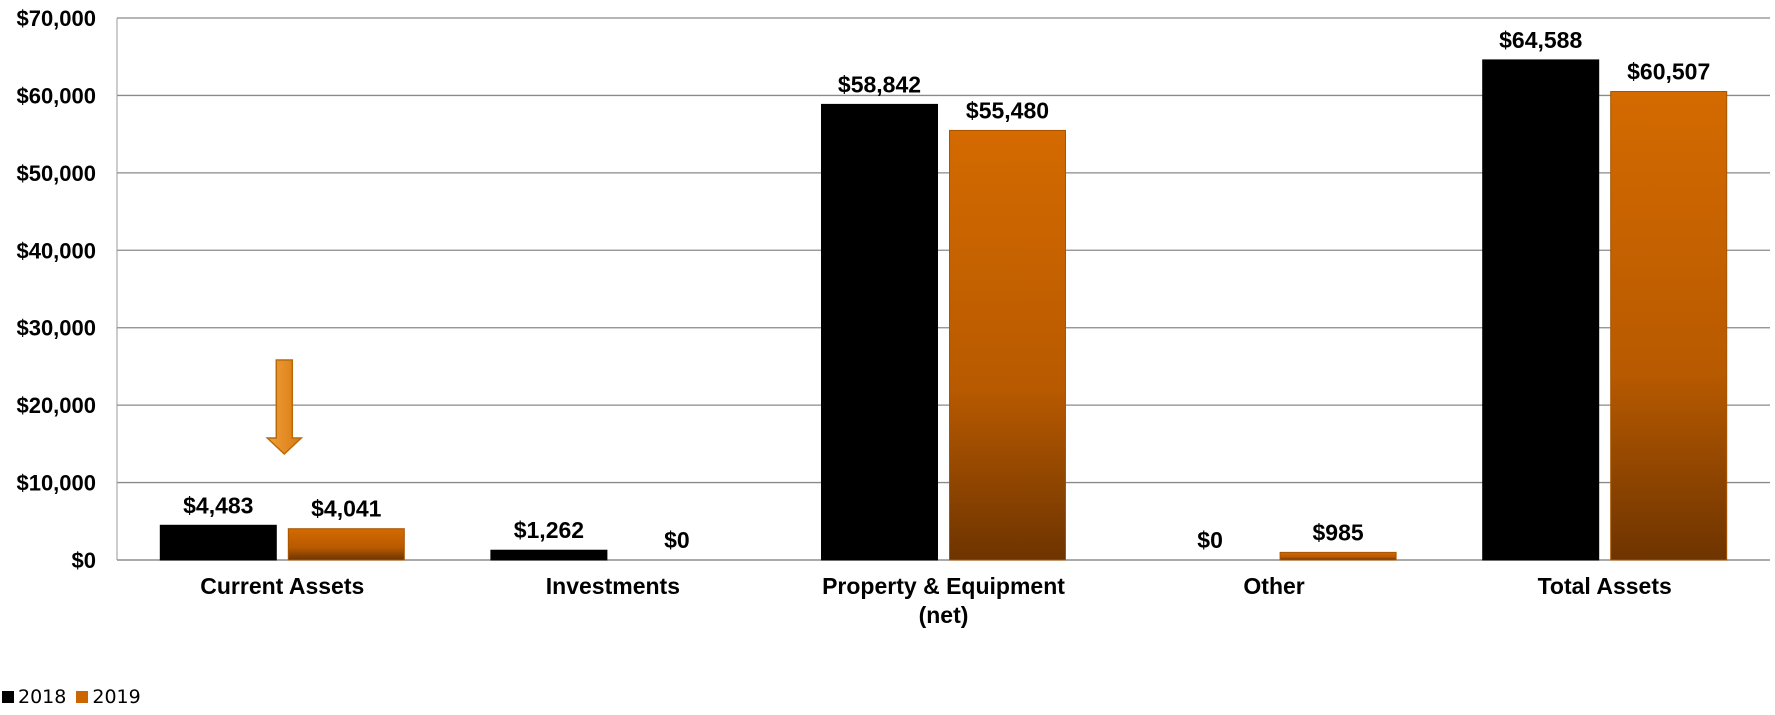  I want to click on x-category-label: Total Assets, so click(1605, 586).